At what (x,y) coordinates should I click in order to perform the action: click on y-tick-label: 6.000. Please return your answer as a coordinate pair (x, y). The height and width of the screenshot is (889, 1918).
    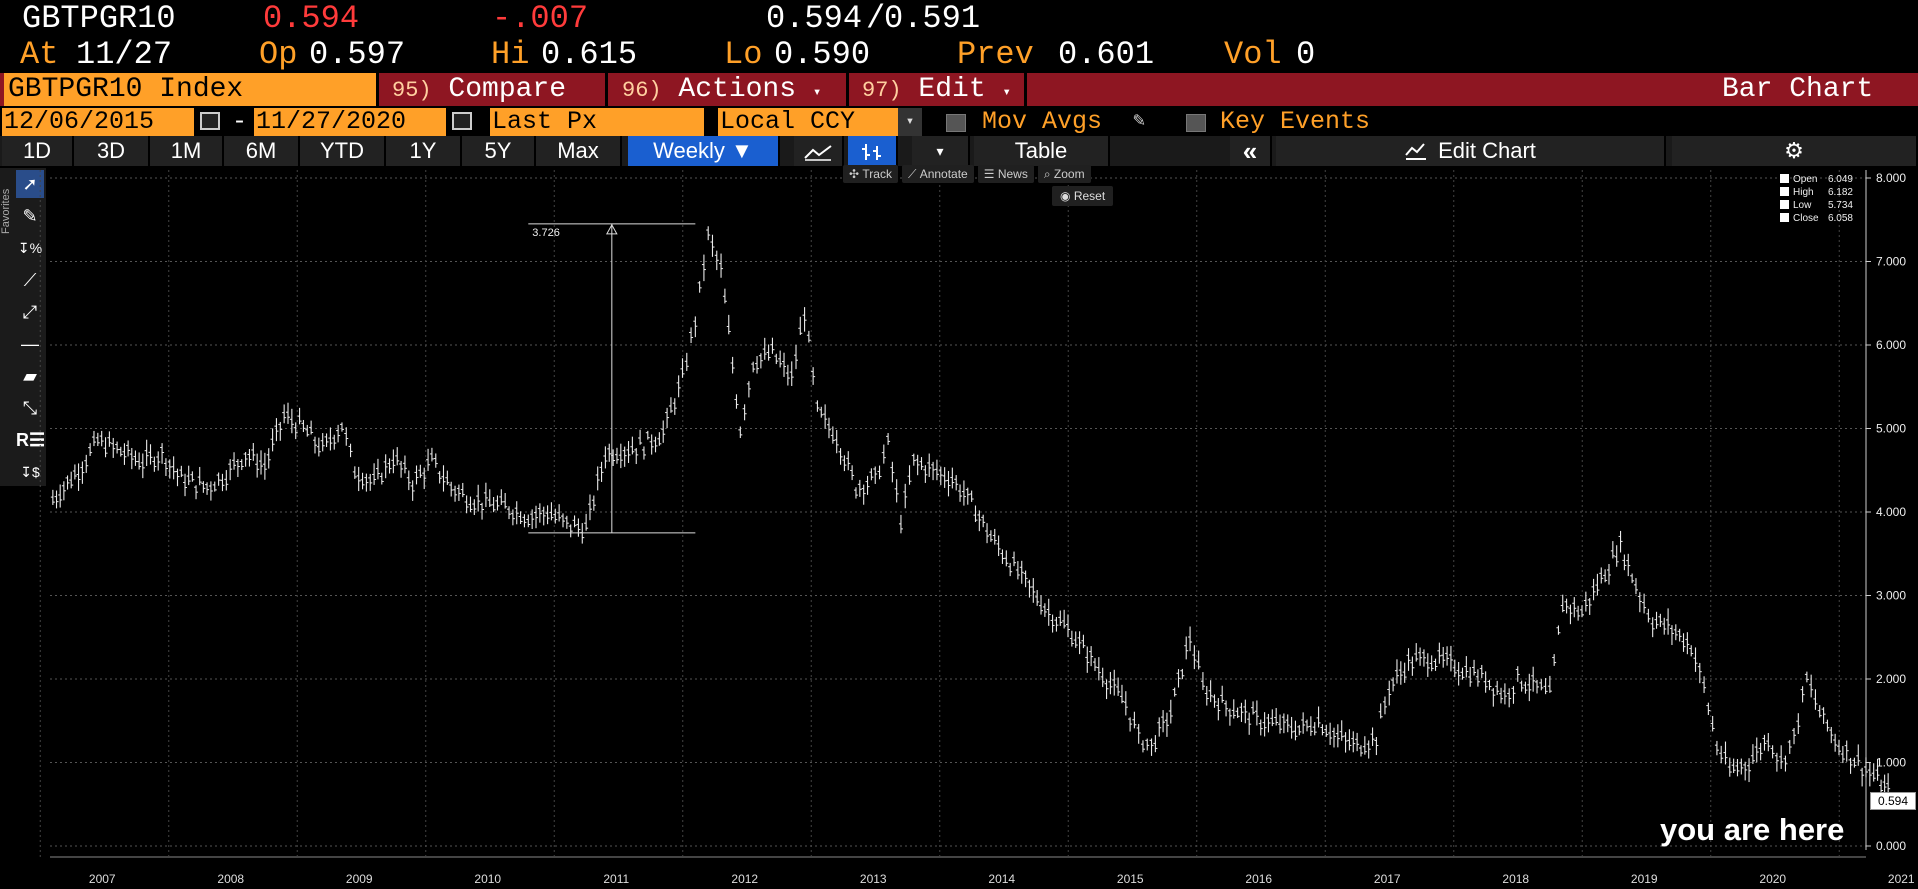
    Looking at the image, I should click on (1891, 345).